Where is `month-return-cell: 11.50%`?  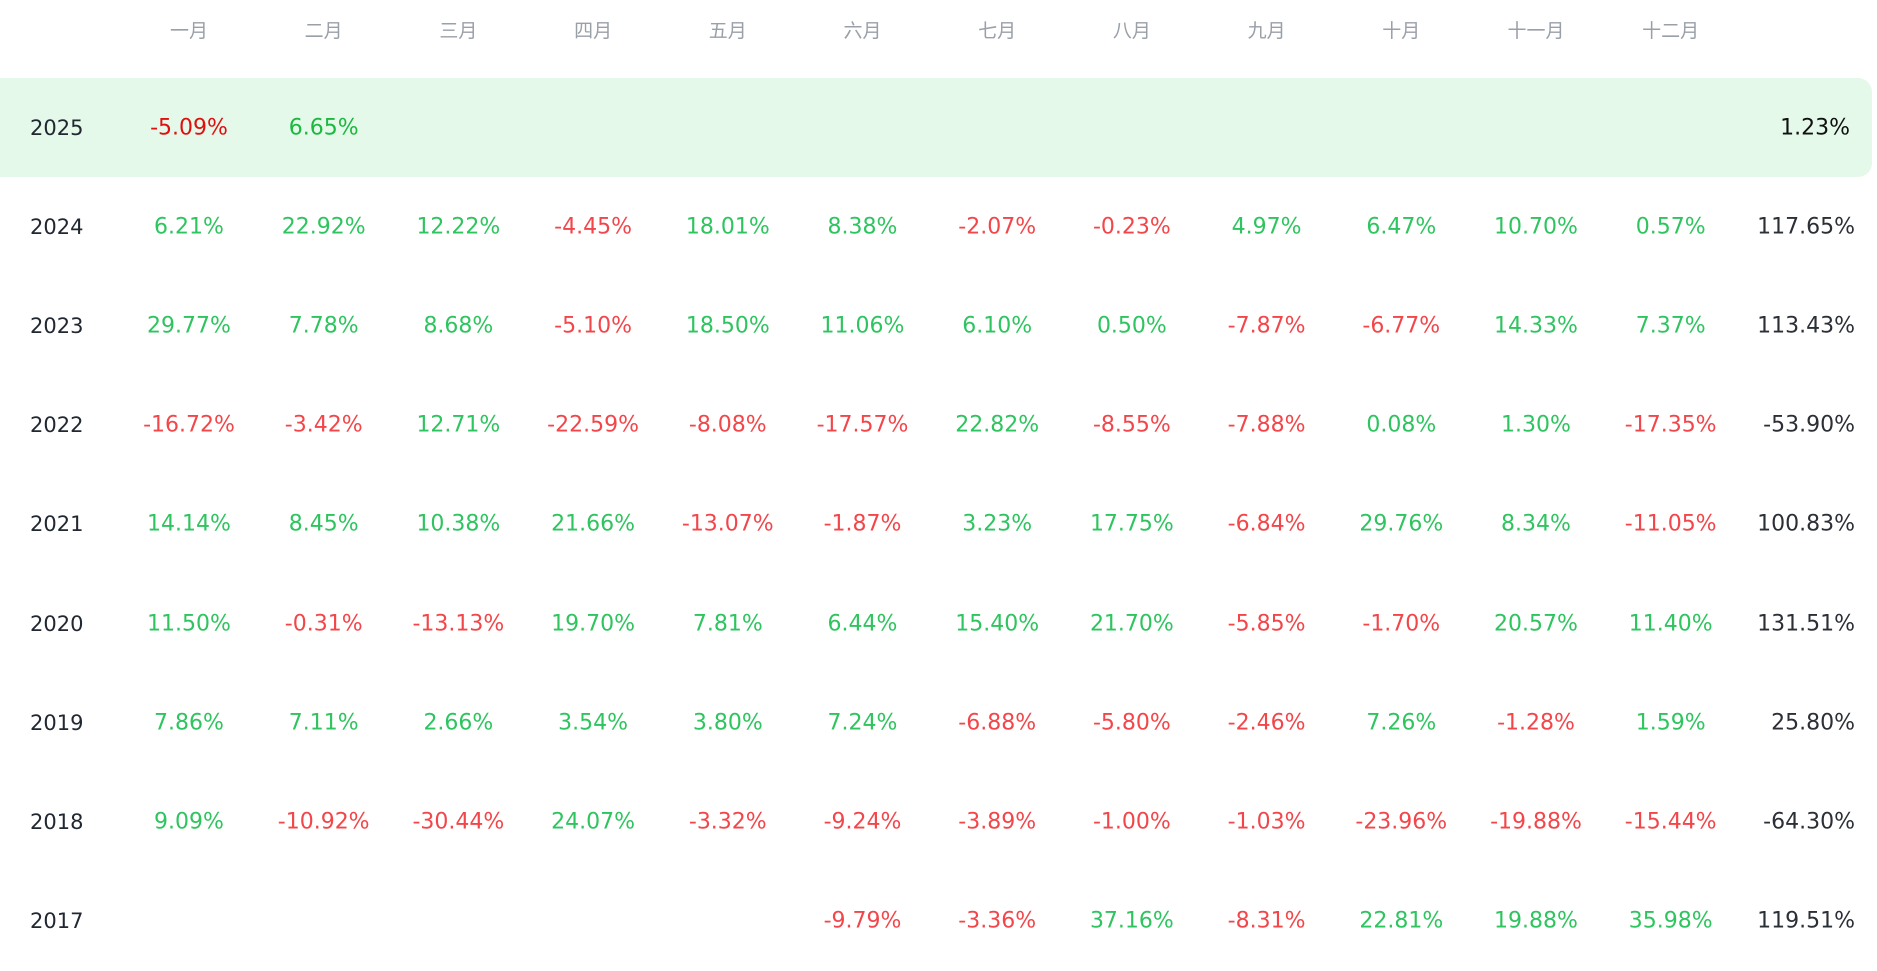 month-return-cell: 11.50% is located at coordinates (189, 623).